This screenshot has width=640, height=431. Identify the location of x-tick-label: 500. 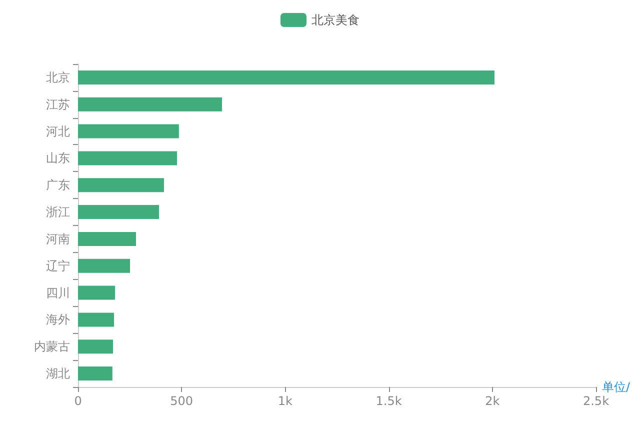
(182, 401).